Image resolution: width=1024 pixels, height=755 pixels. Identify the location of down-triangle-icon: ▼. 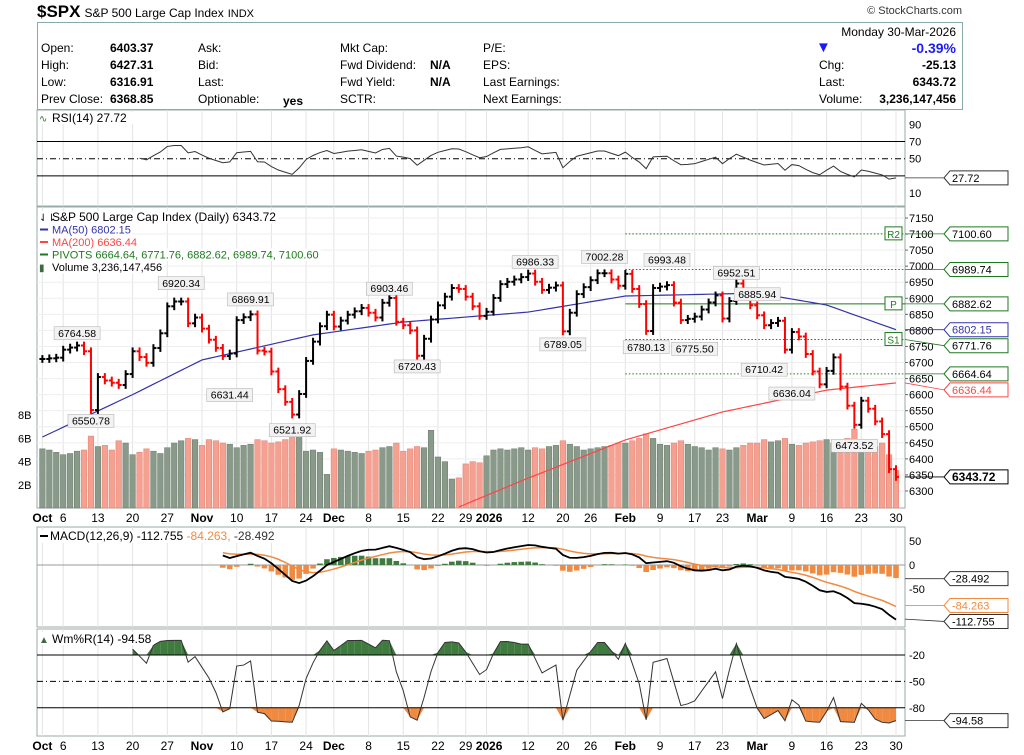
(823, 47).